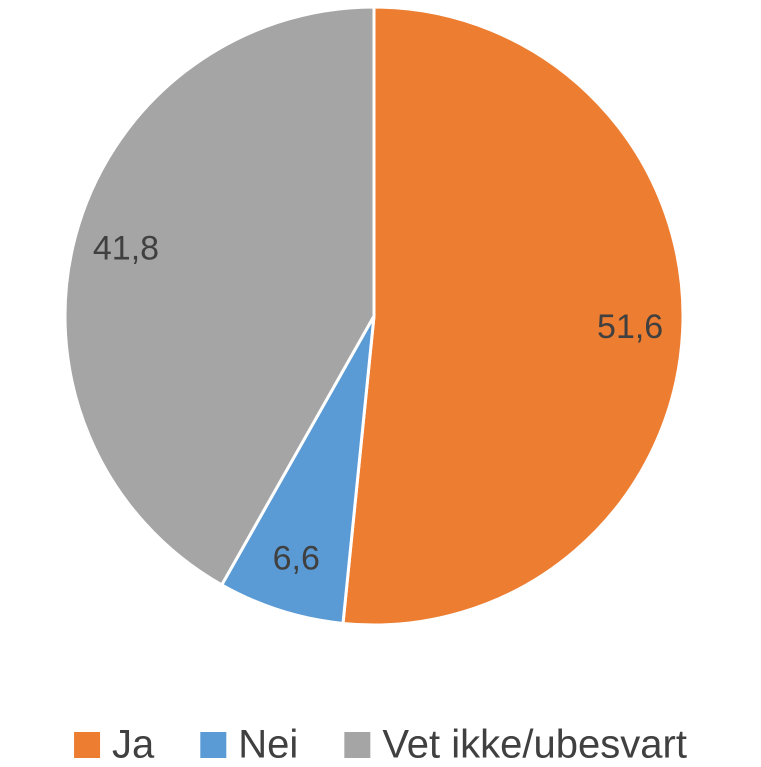  I want to click on legend-label: Ja, so click(133, 745).